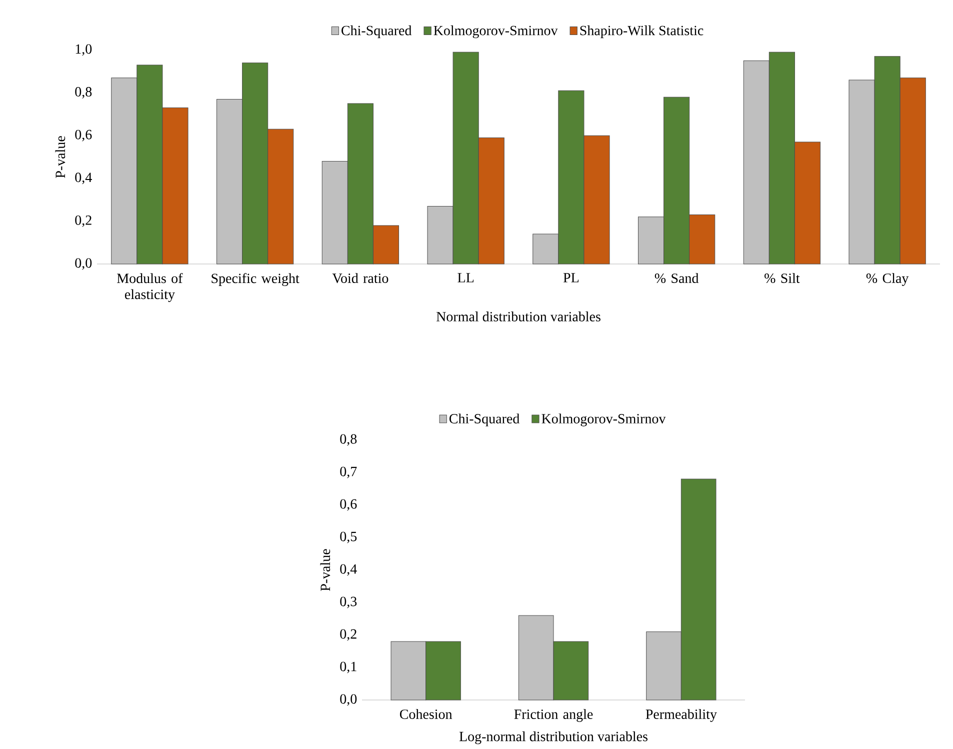 This screenshot has height=749, width=953. I want to click on y-tick-label: 0,1, so click(348, 668).